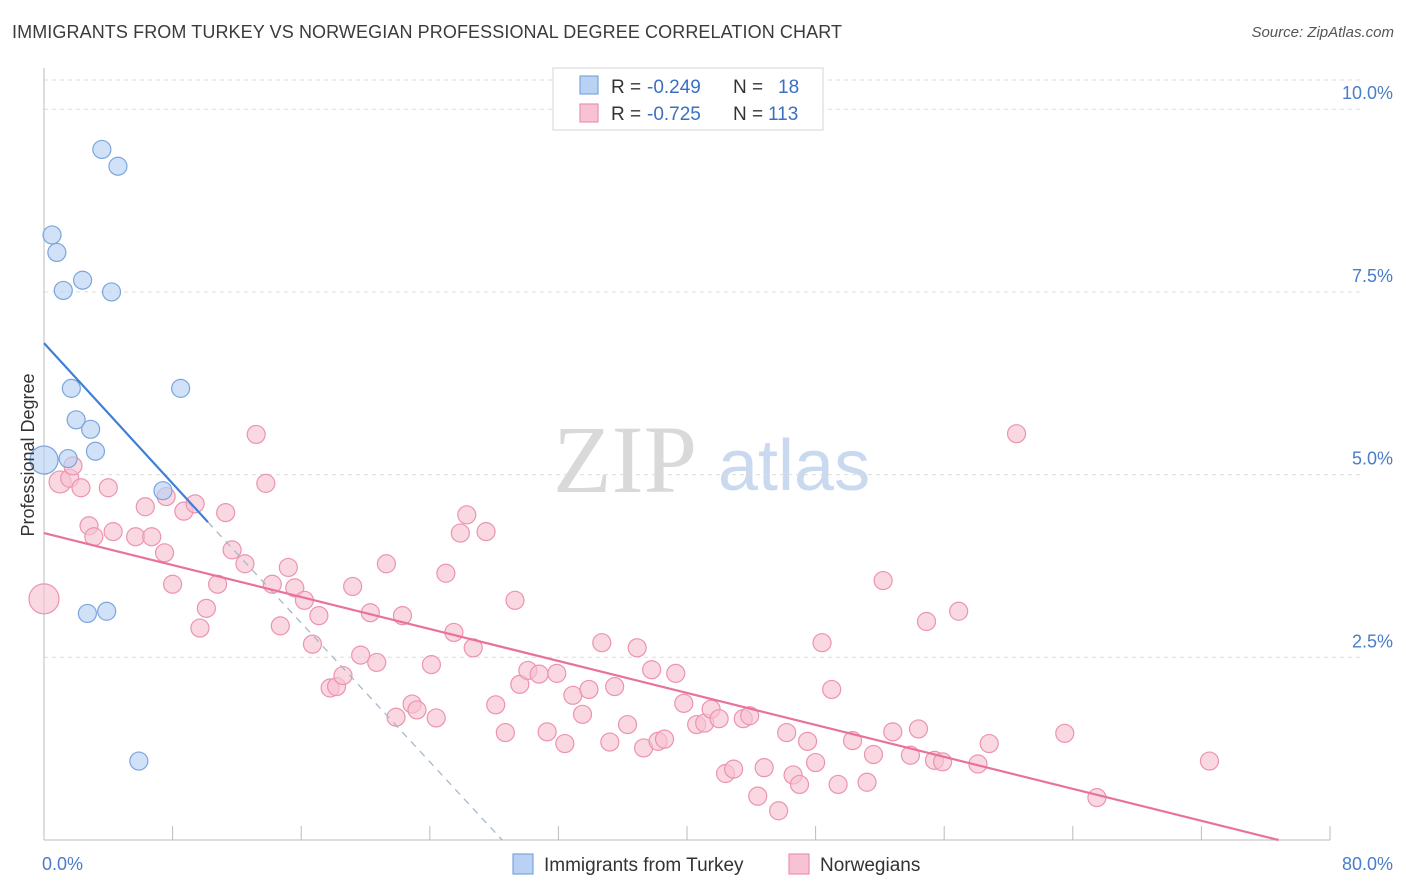  Describe the element at coordinates (870, 865) in the screenshot. I see `series-legend-label-norwegians: Norwegians` at that location.